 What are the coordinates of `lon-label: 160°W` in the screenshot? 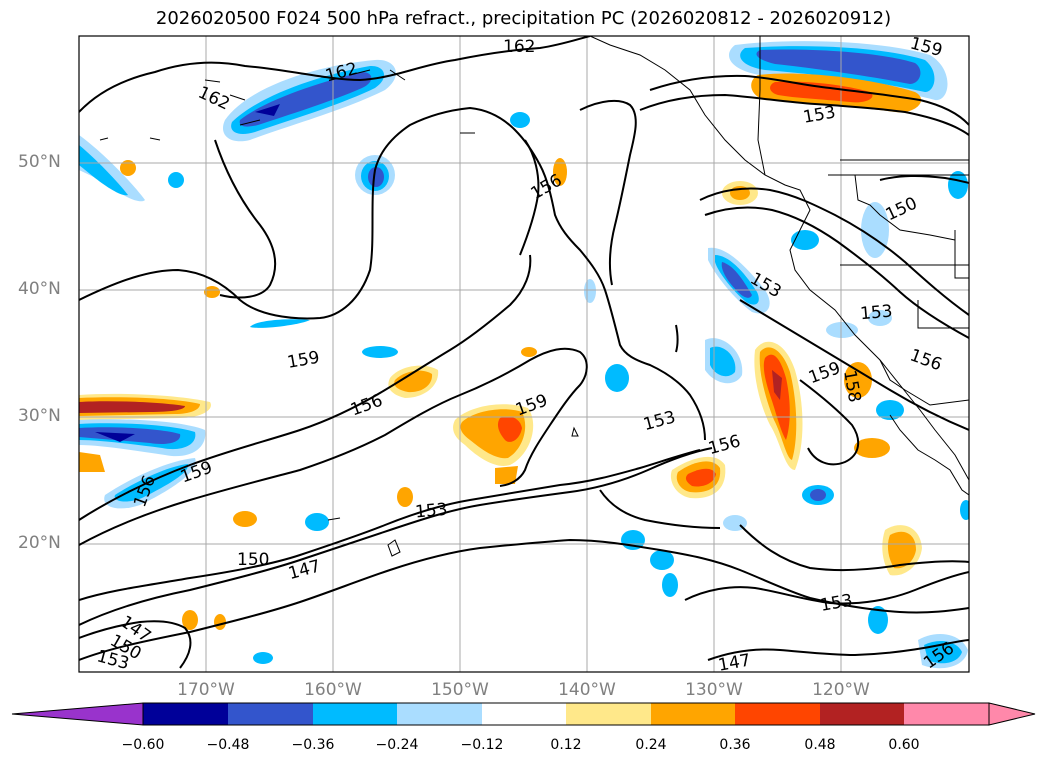 It's located at (333, 690).